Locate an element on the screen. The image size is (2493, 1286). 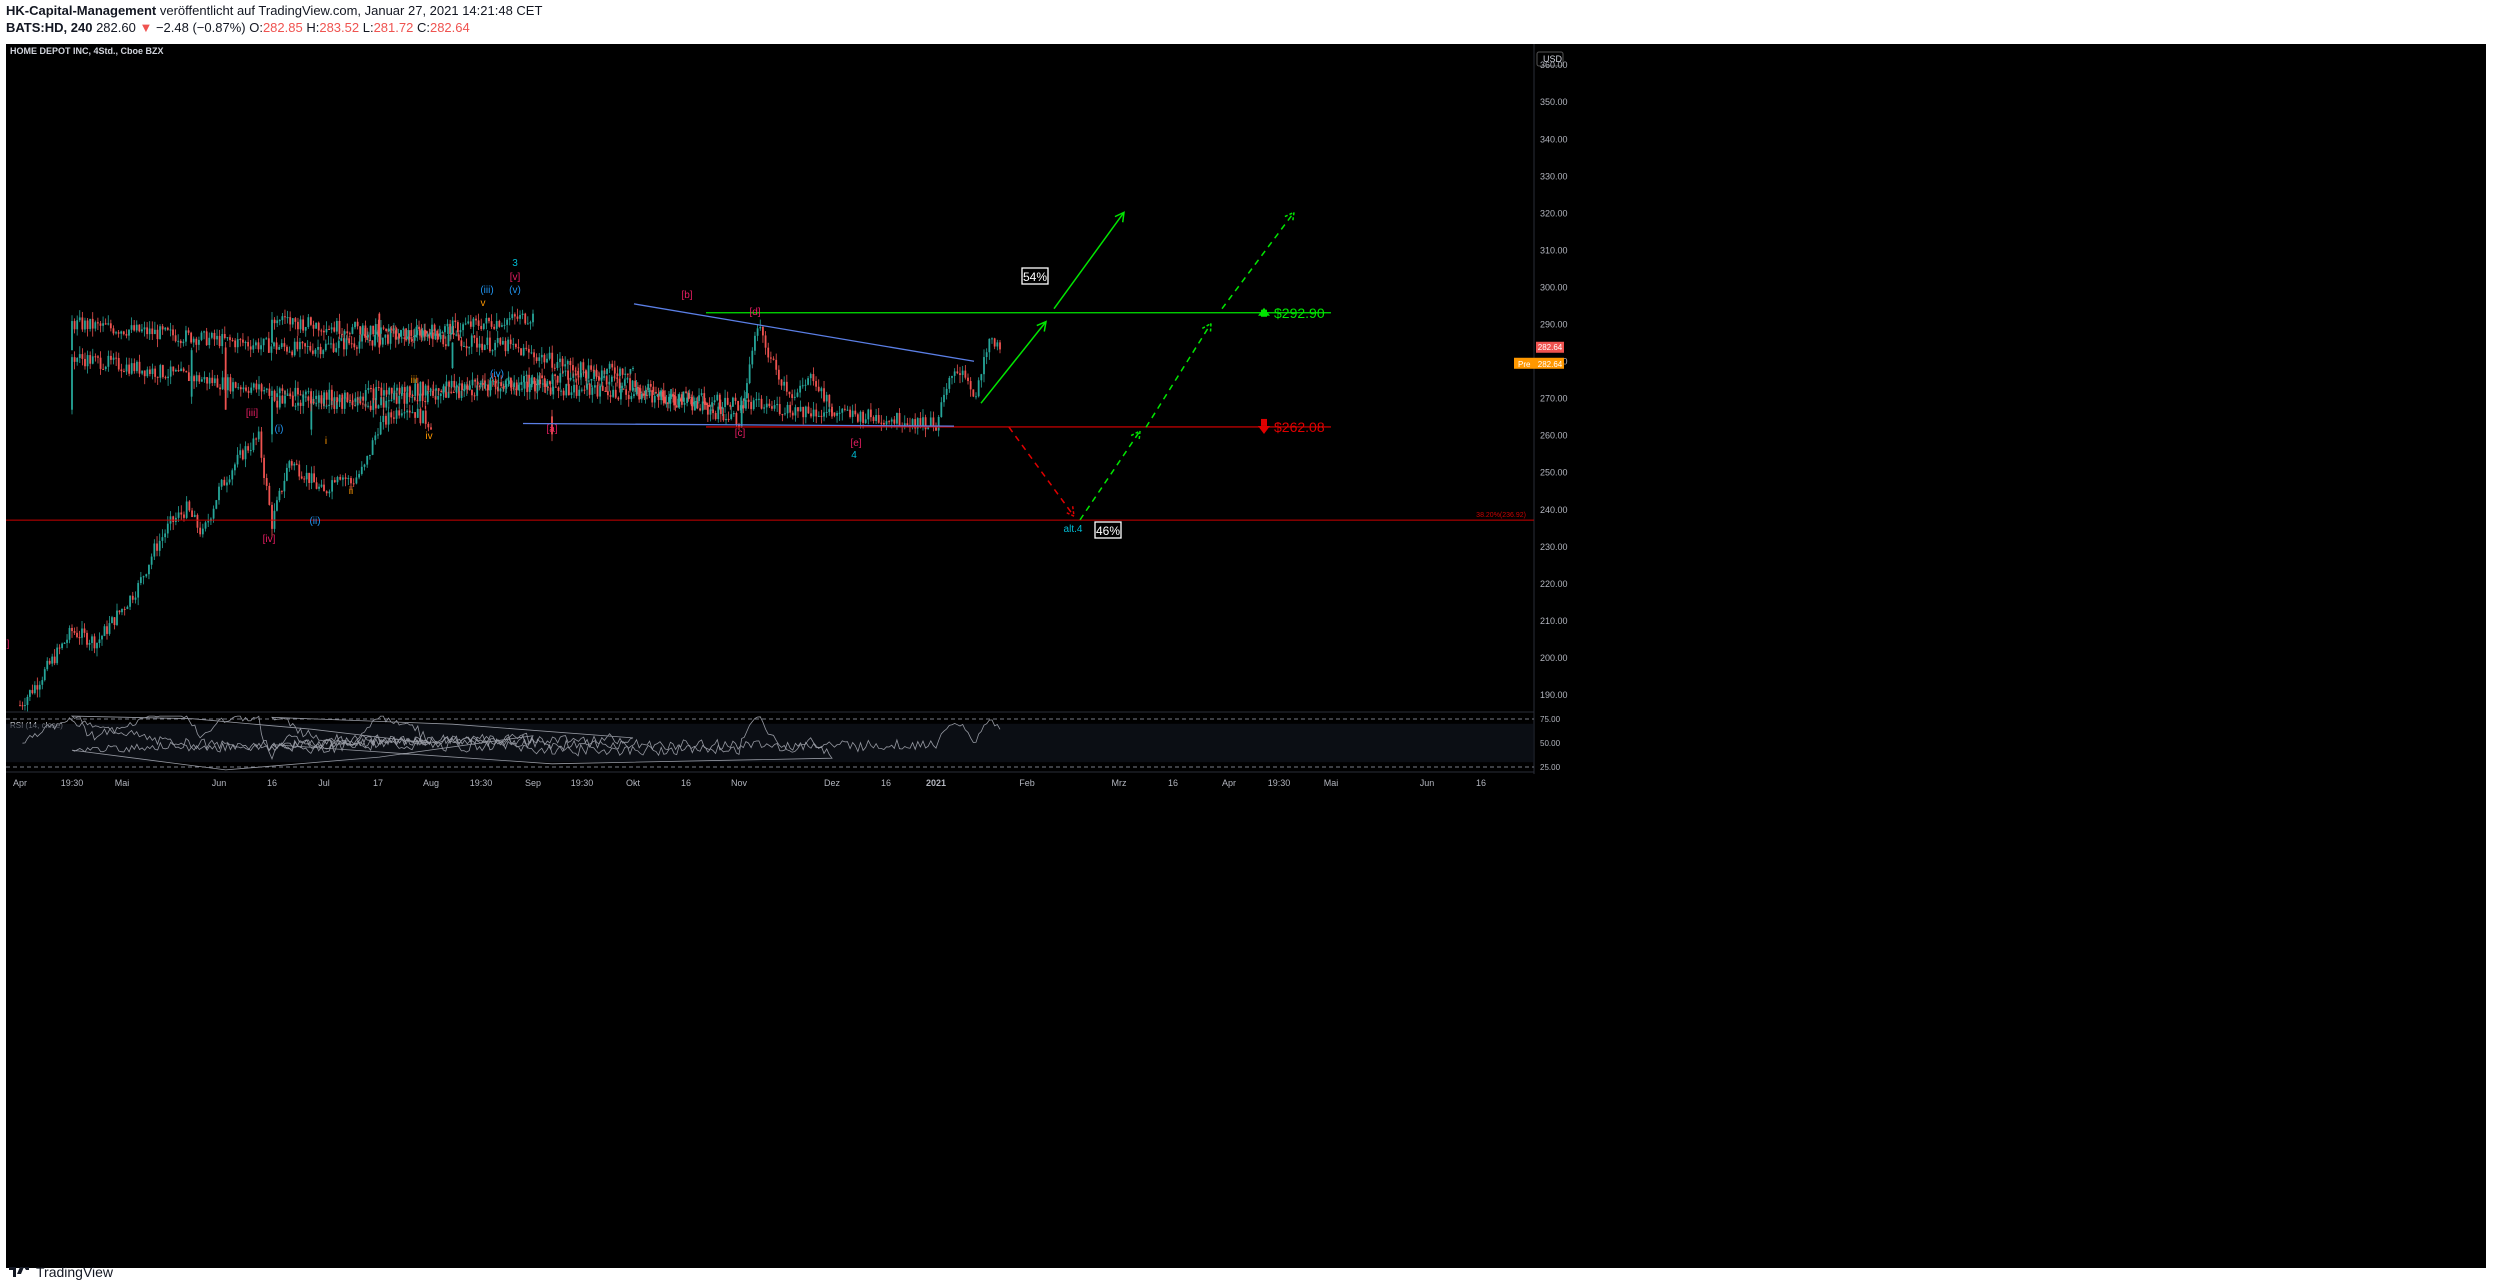
y-tick-label: 230.00 is located at coordinates (1554, 547).